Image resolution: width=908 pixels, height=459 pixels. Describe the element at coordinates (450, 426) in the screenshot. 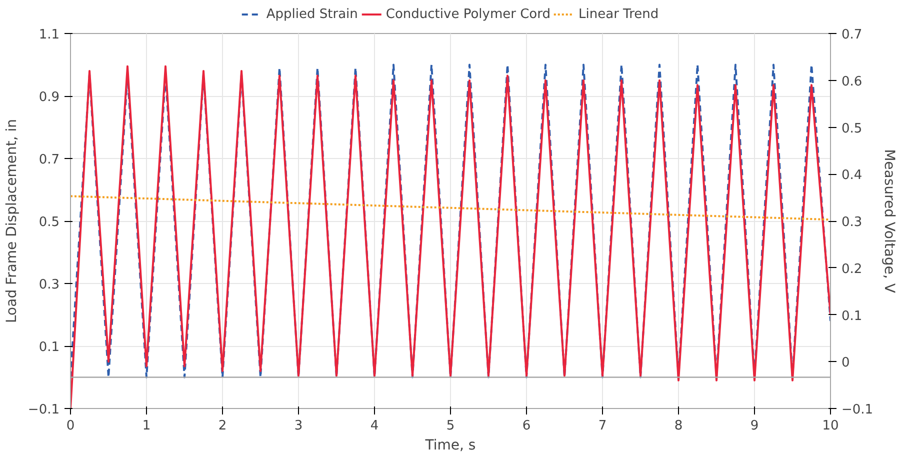

I see `x-tick-label: 5` at that location.